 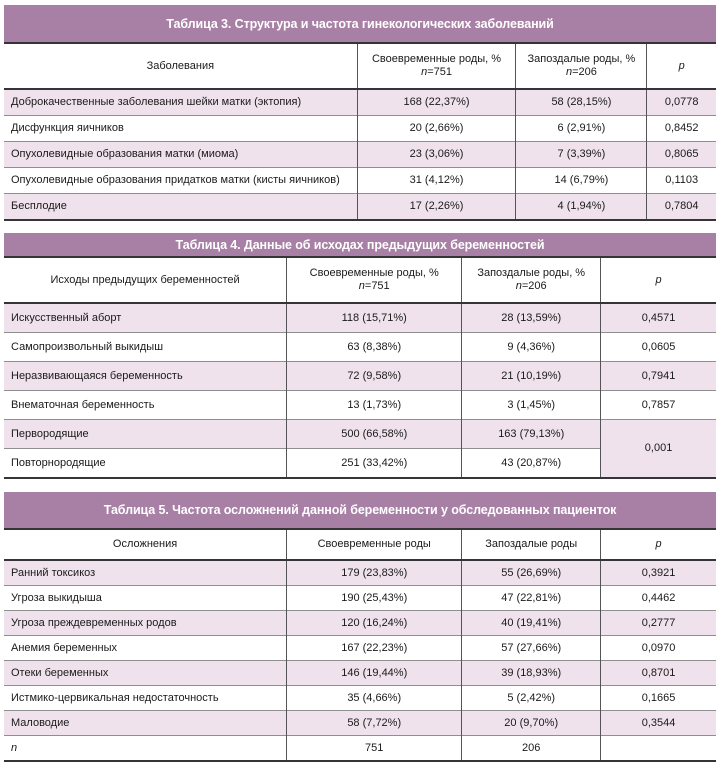 What do you see at coordinates (145, 748) in the screenshot?
I see `table-cell: n` at bounding box center [145, 748].